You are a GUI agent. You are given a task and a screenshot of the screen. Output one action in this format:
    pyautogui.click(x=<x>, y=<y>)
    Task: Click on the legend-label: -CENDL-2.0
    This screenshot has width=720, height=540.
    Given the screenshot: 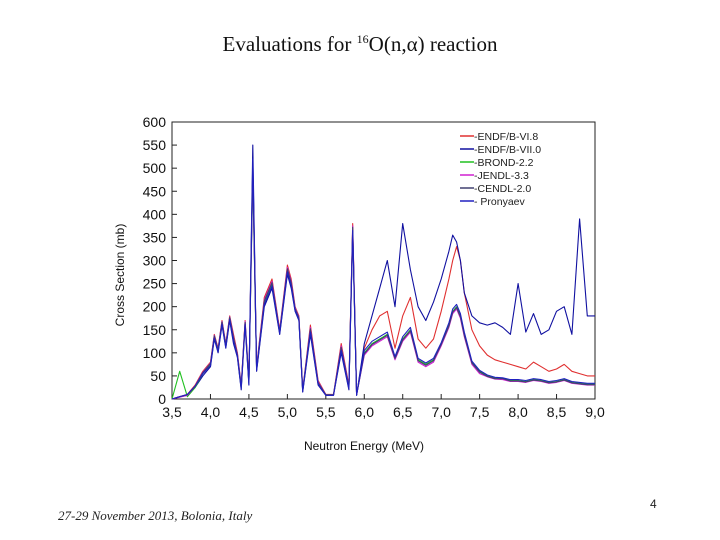 What is the action you would take?
    pyautogui.click(x=502, y=189)
    